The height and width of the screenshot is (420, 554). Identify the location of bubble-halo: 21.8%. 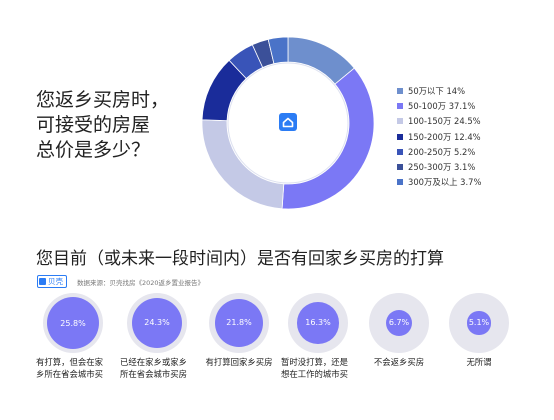
(239, 323).